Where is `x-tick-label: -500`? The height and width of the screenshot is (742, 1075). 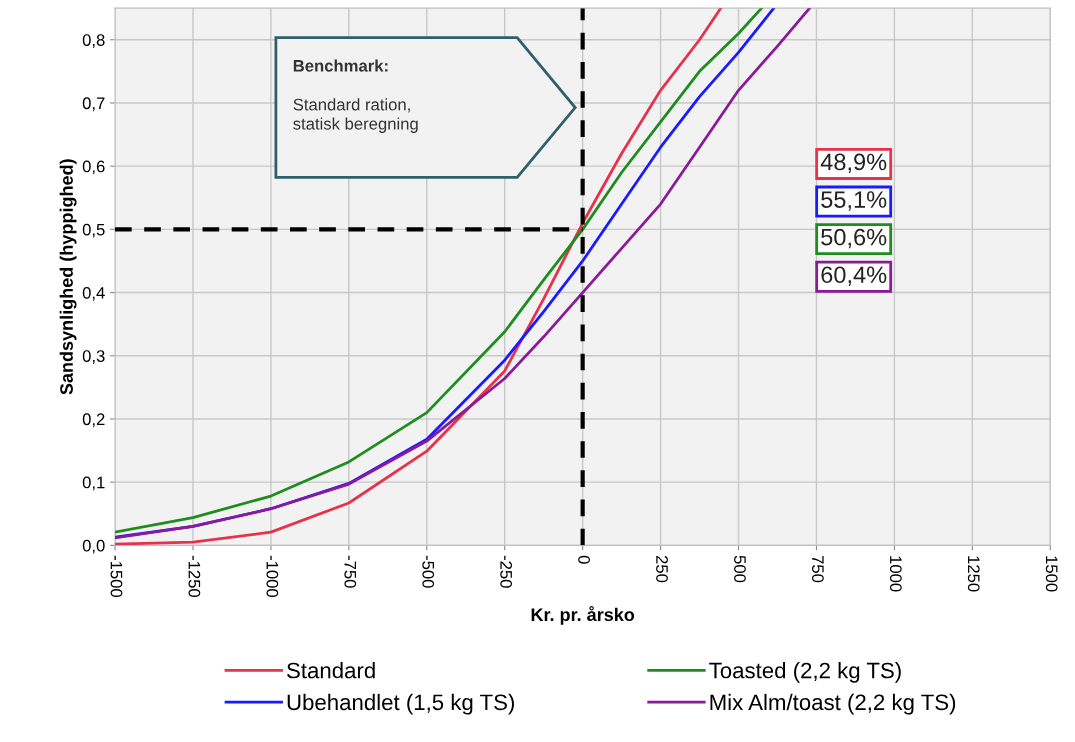
x-tick-label: -500 is located at coordinates (428, 571).